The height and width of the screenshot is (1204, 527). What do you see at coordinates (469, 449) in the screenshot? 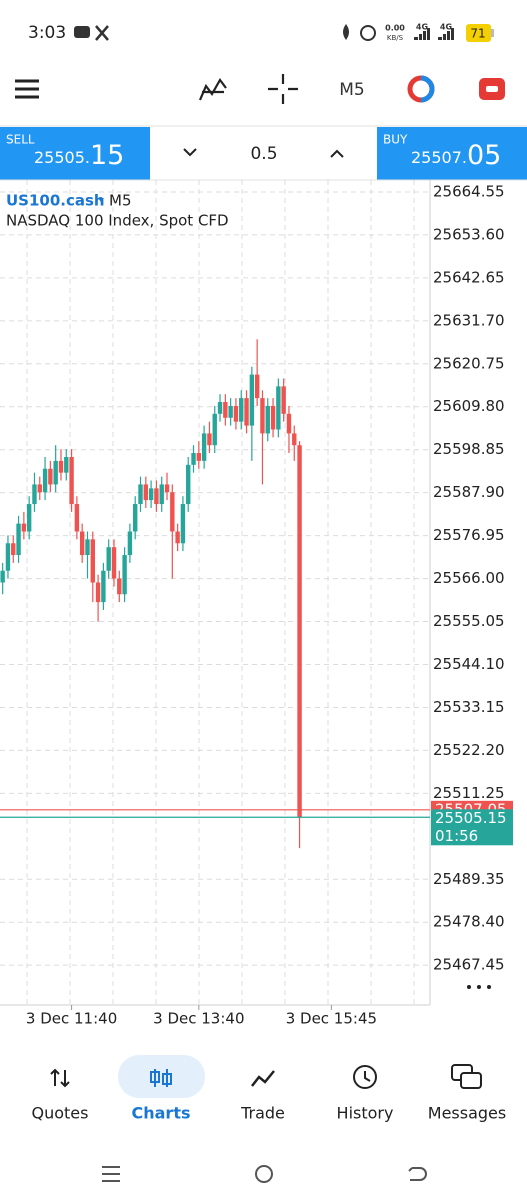
I see `y-tick-label: 25598.85` at bounding box center [469, 449].